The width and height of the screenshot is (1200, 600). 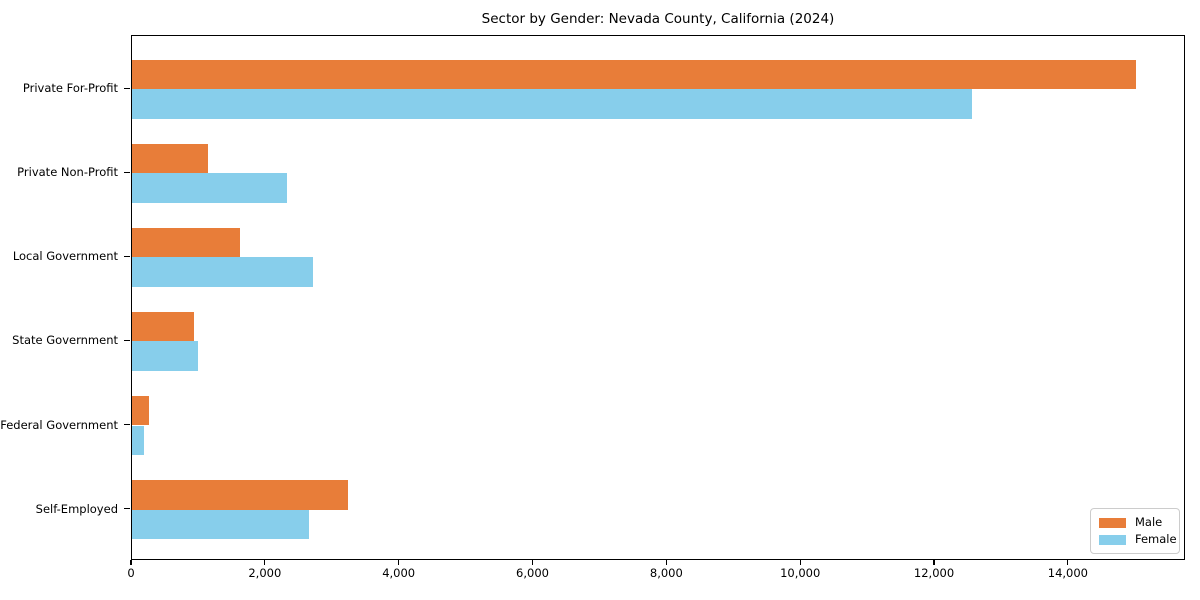 What do you see at coordinates (65, 256) in the screenshot?
I see `y-axis-label-local-government: Local Government` at bounding box center [65, 256].